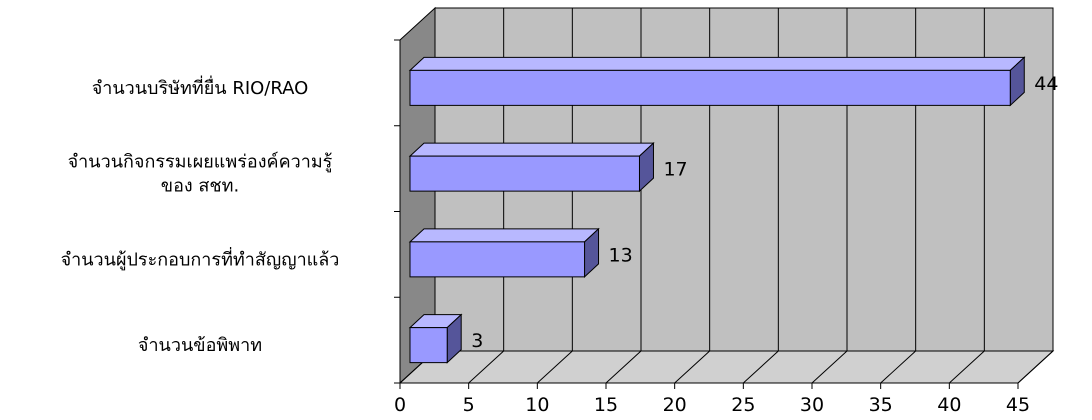  What do you see at coordinates (200, 174) in the screenshot?
I see `category-label: จำนวนกิจกรรมเผยแพร่องค์ความรู้ของ สชท.` at bounding box center [200, 174].